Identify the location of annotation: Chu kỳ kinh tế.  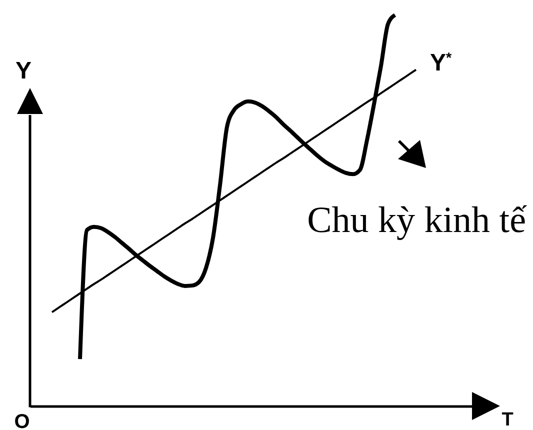
(417, 220).